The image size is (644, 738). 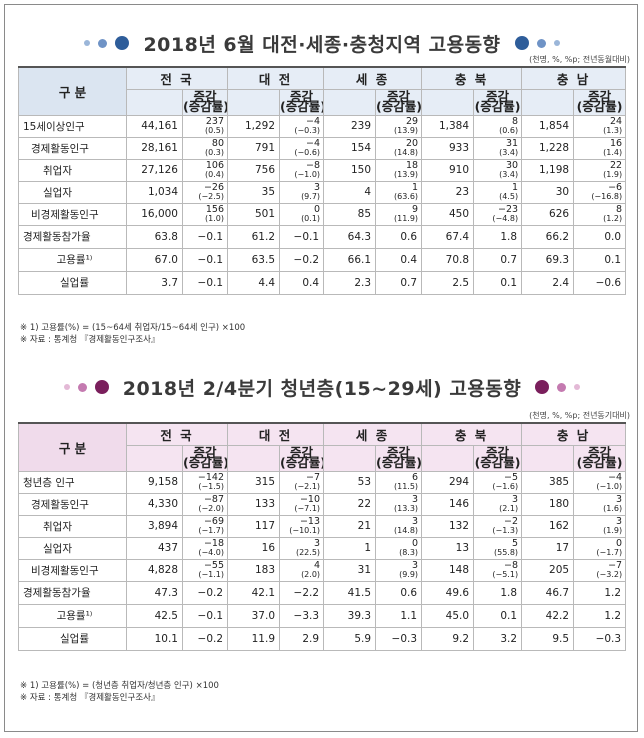 What do you see at coordinates (307, 152) in the screenshot?
I see `change-rate: (−0.6)` at bounding box center [307, 152].